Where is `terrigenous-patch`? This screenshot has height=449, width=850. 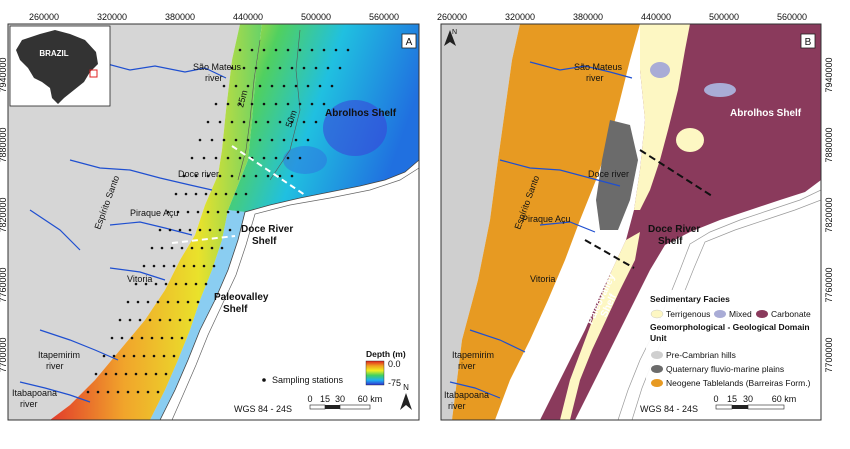
terrigenous-patch is located at coordinates (690, 140).